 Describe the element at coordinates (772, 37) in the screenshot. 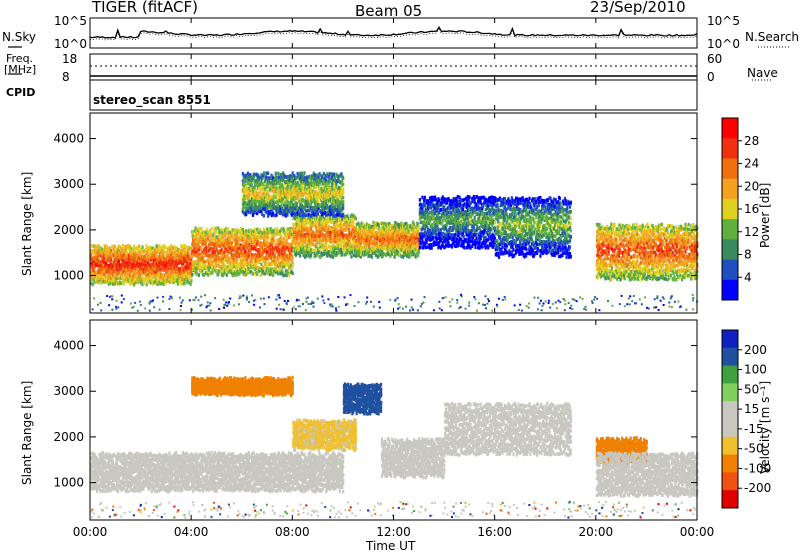

I see `nsearch-label: N.Search` at that location.